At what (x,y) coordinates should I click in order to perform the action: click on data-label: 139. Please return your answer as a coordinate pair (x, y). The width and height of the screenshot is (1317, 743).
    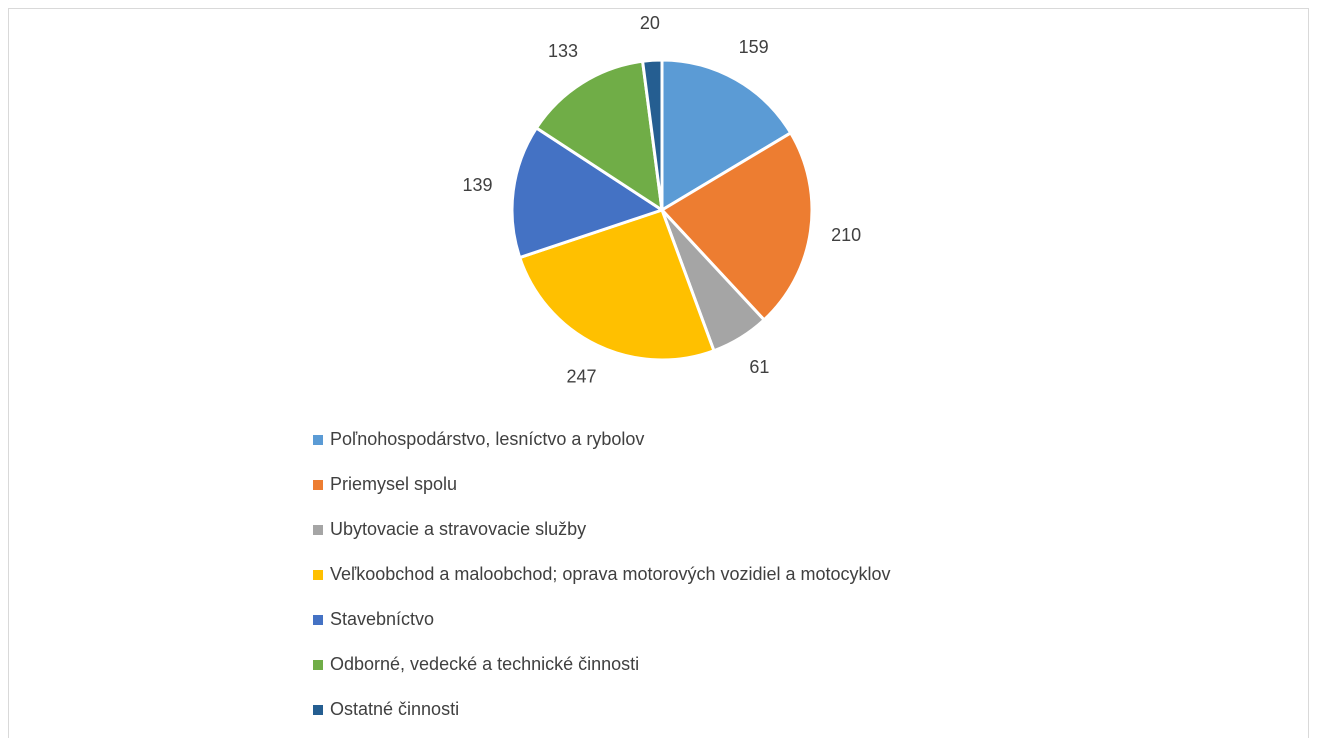
    Looking at the image, I should click on (477, 185).